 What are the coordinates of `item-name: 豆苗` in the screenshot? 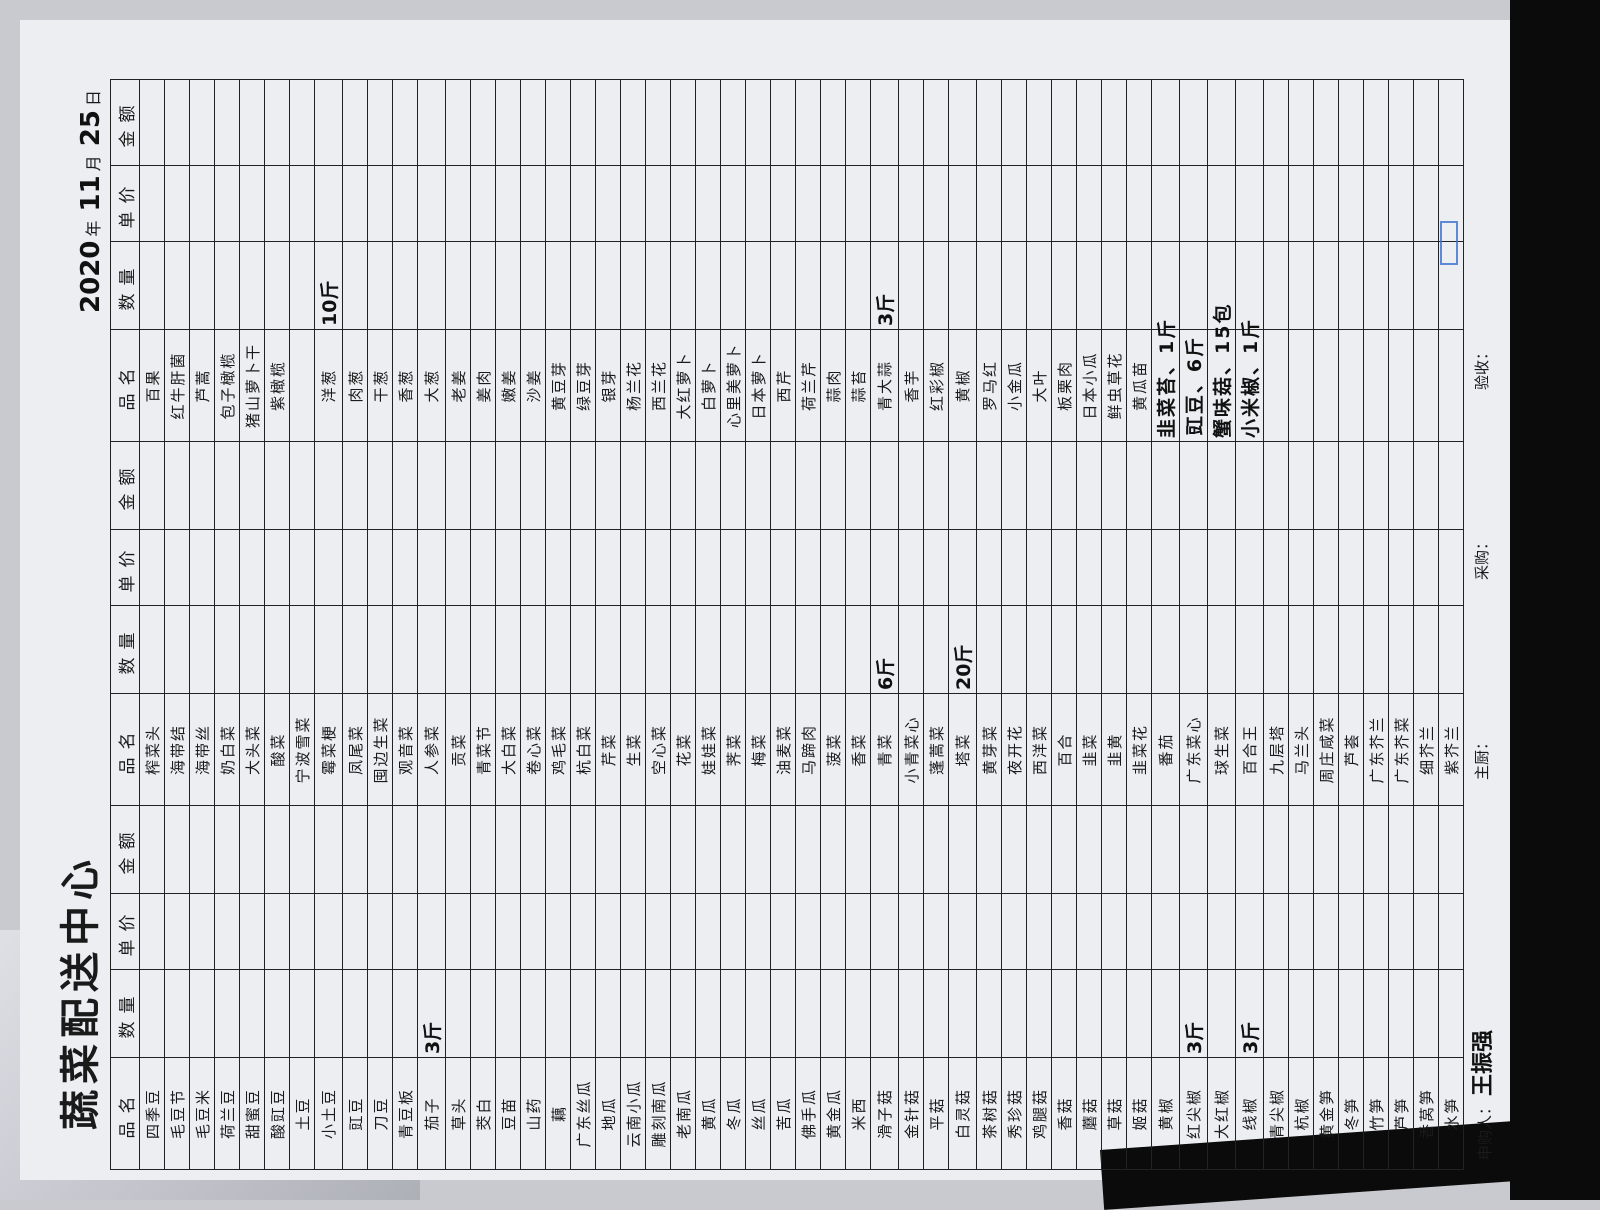 It's located at (508, 1113).